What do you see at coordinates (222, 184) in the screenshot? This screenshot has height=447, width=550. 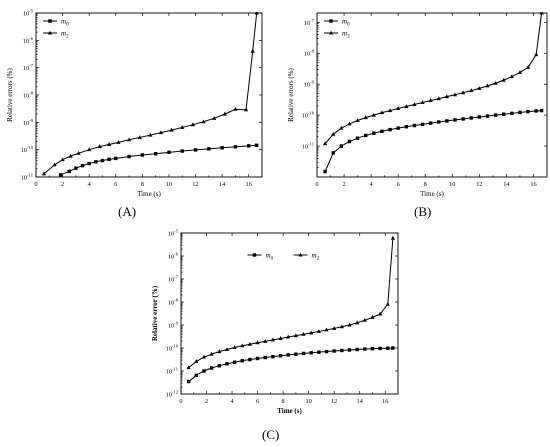 I see `x-tick-label: 14` at bounding box center [222, 184].